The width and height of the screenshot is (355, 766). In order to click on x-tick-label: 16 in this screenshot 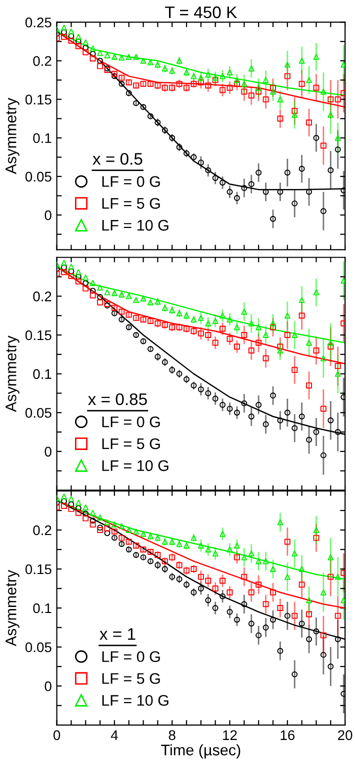, I will do `click(287, 735)`.